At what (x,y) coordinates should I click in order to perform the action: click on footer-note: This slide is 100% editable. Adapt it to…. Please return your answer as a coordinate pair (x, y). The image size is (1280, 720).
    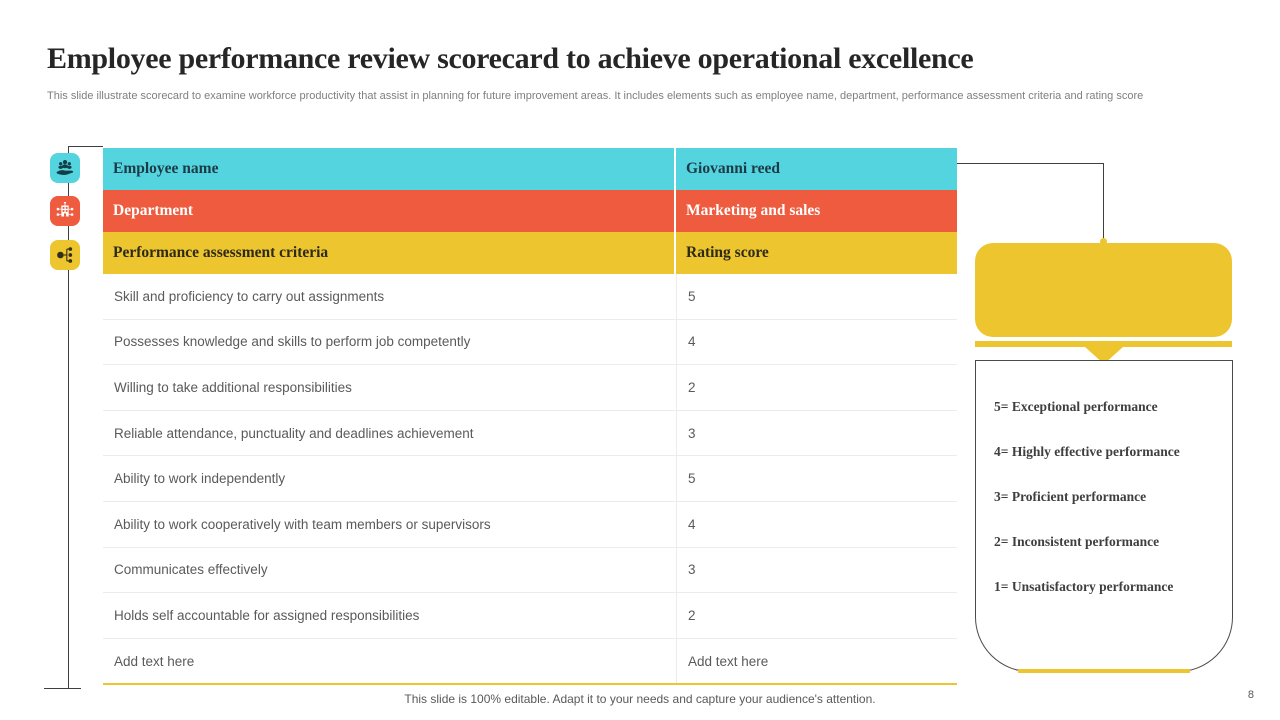
    Looking at the image, I should click on (640, 699).